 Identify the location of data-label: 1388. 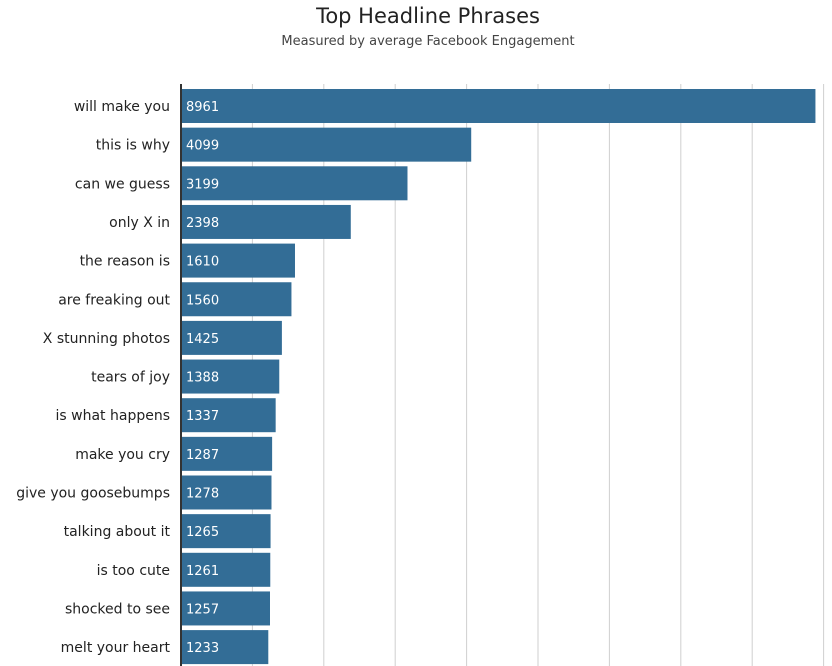
(202, 378).